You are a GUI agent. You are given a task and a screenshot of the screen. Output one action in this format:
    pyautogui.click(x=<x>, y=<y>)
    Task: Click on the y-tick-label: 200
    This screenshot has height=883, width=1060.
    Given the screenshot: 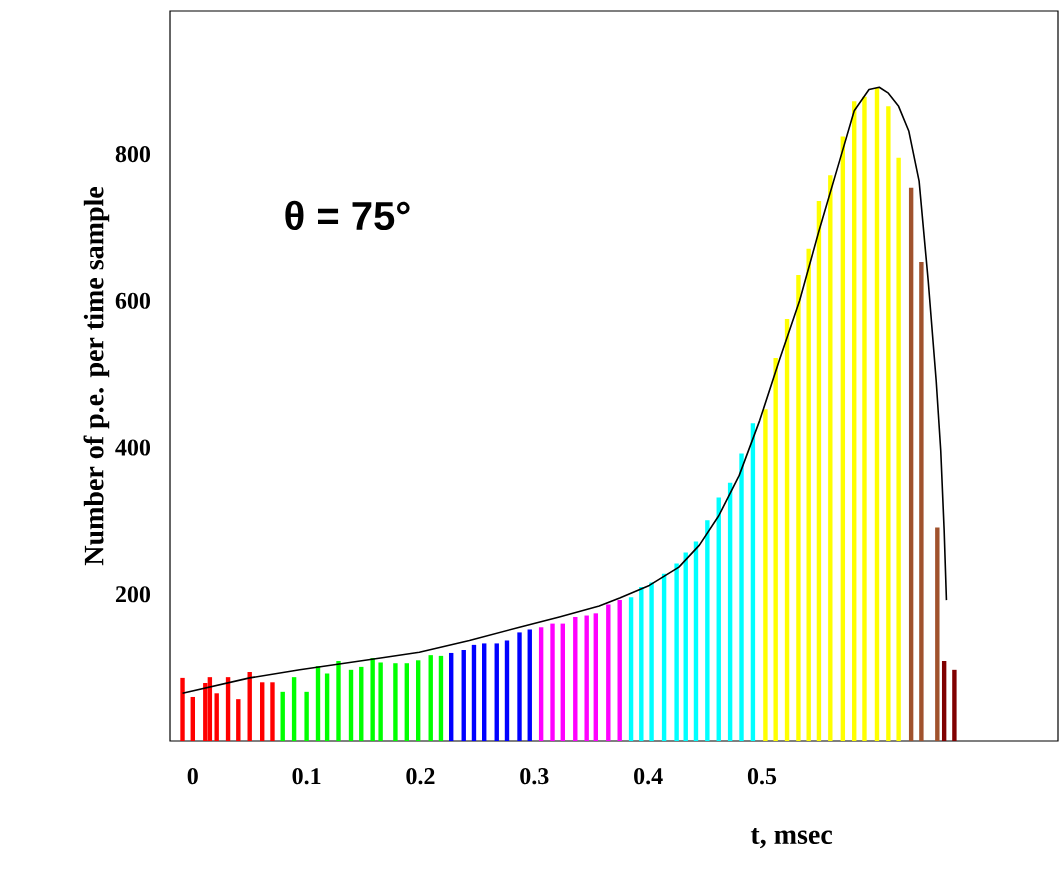 What is the action you would take?
    pyautogui.click(x=133, y=594)
    